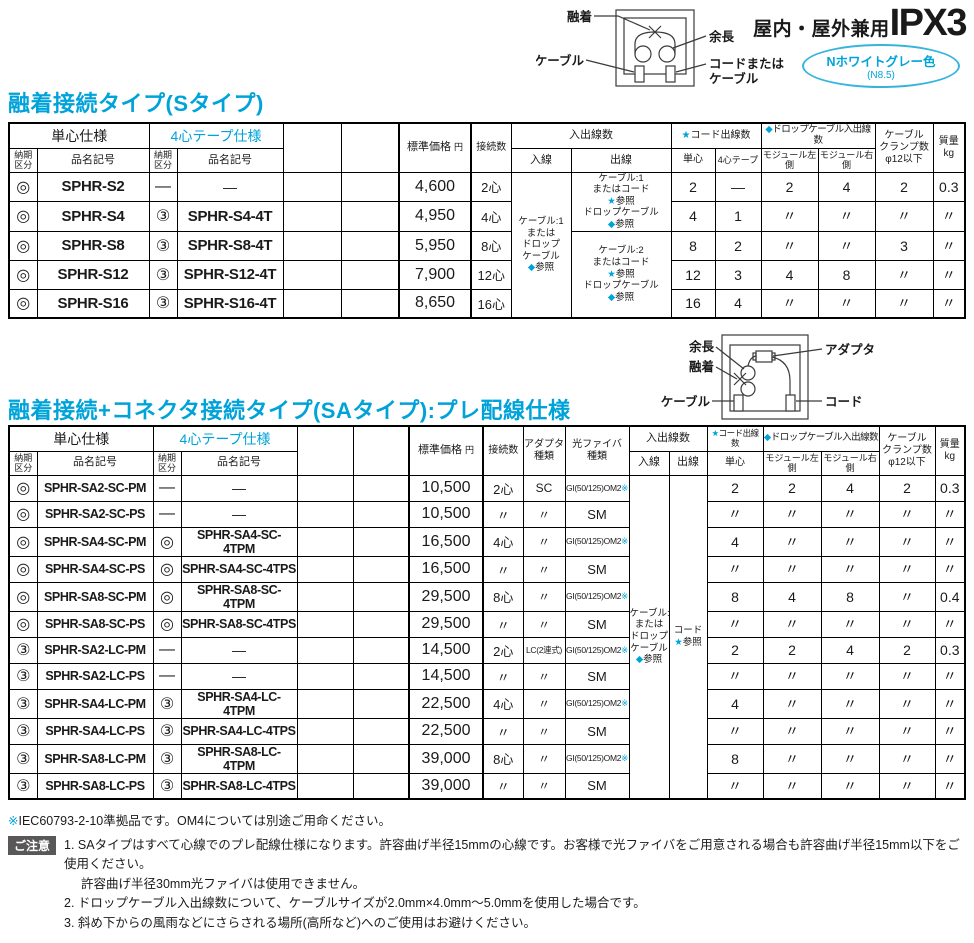 The width and height of the screenshot is (974, 943). What do you see at coordinates (688, 637) in the screenshot?
I see `out-line-merged-cell: コード ★参照` at bounding box center [688, 637].